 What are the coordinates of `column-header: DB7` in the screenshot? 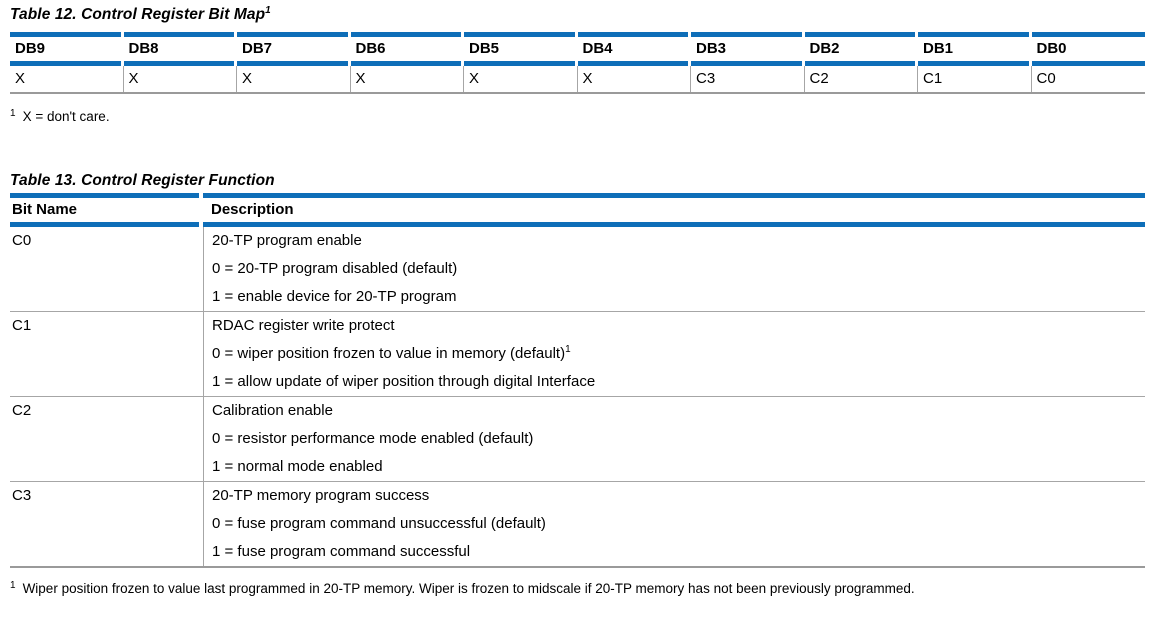 It's located at (257, 48).